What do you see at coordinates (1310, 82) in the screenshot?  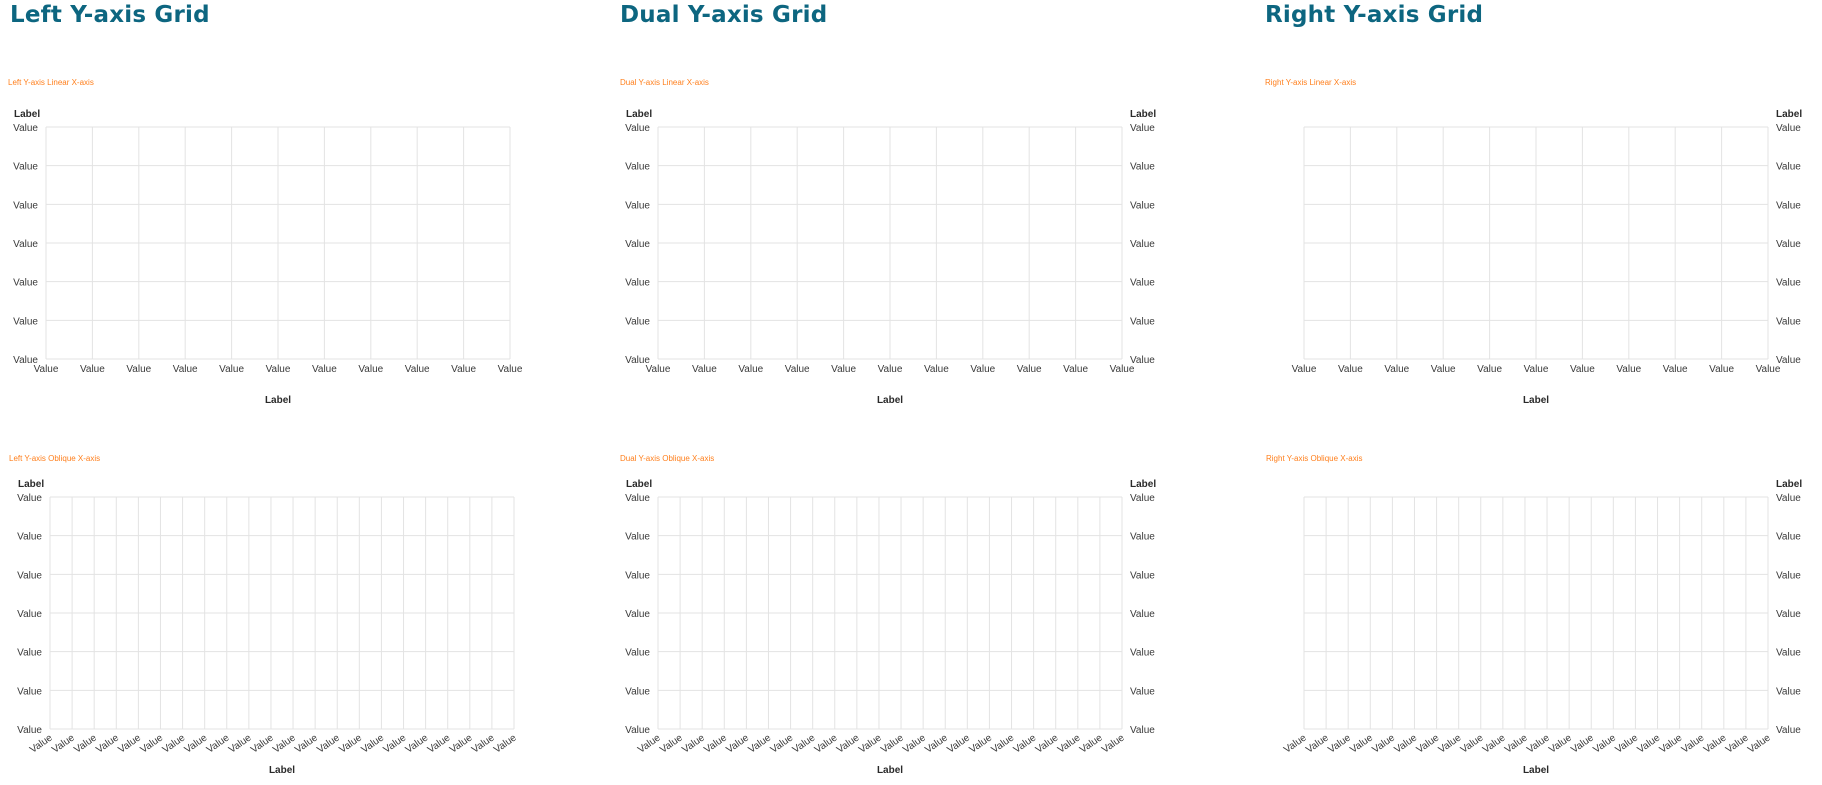 I see `chart-title: Right Y-axis Linear X-axis` at bounding box center [1310, 82].